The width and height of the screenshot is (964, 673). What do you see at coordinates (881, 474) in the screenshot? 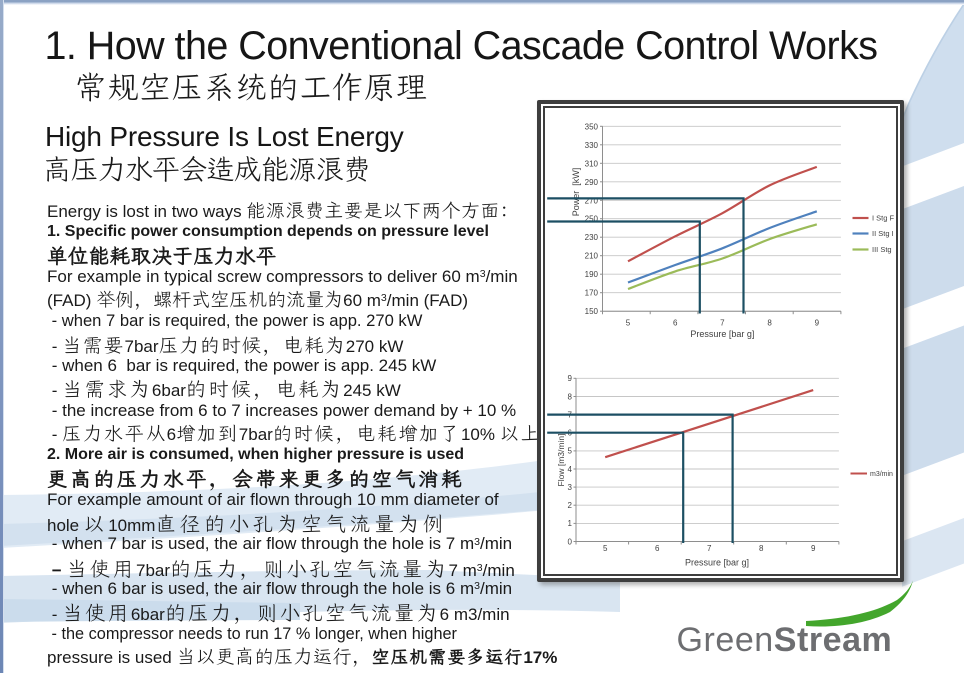
I see `svg-text: m3/min` at bounding box center [881, 474].